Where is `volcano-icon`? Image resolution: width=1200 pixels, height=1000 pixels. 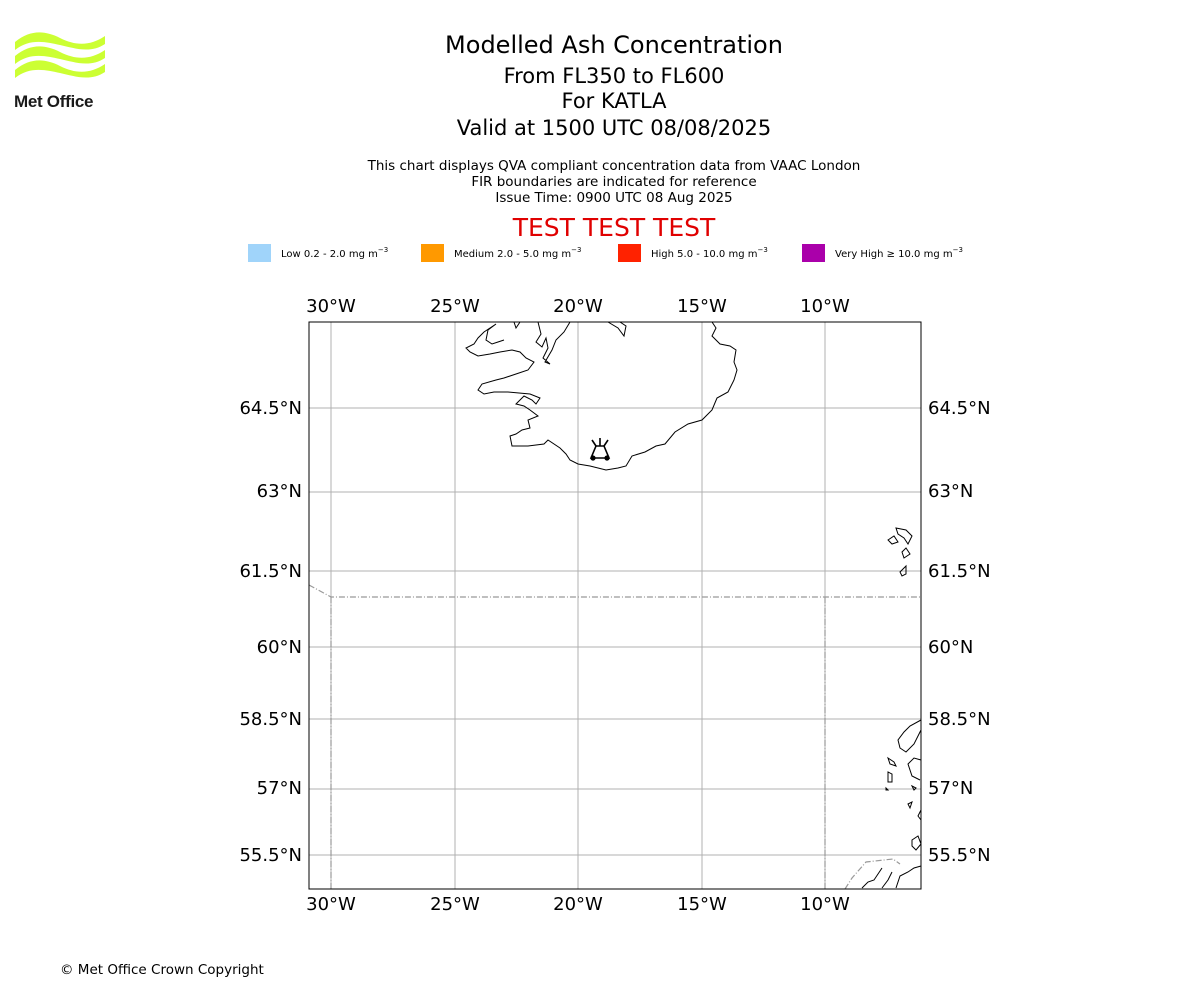 volcano-icon is located at coordinates (600, 449).